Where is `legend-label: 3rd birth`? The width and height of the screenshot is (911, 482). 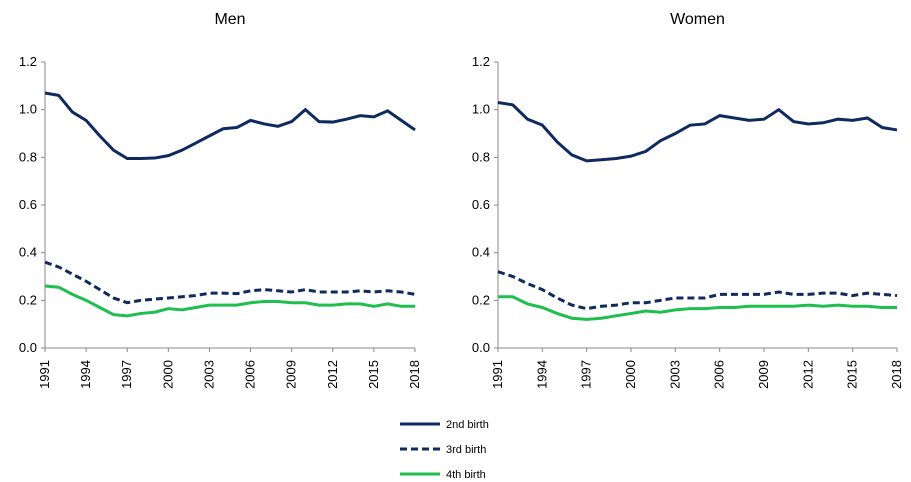 legend-label: 3rd birth is located at coordinates (466, 450).